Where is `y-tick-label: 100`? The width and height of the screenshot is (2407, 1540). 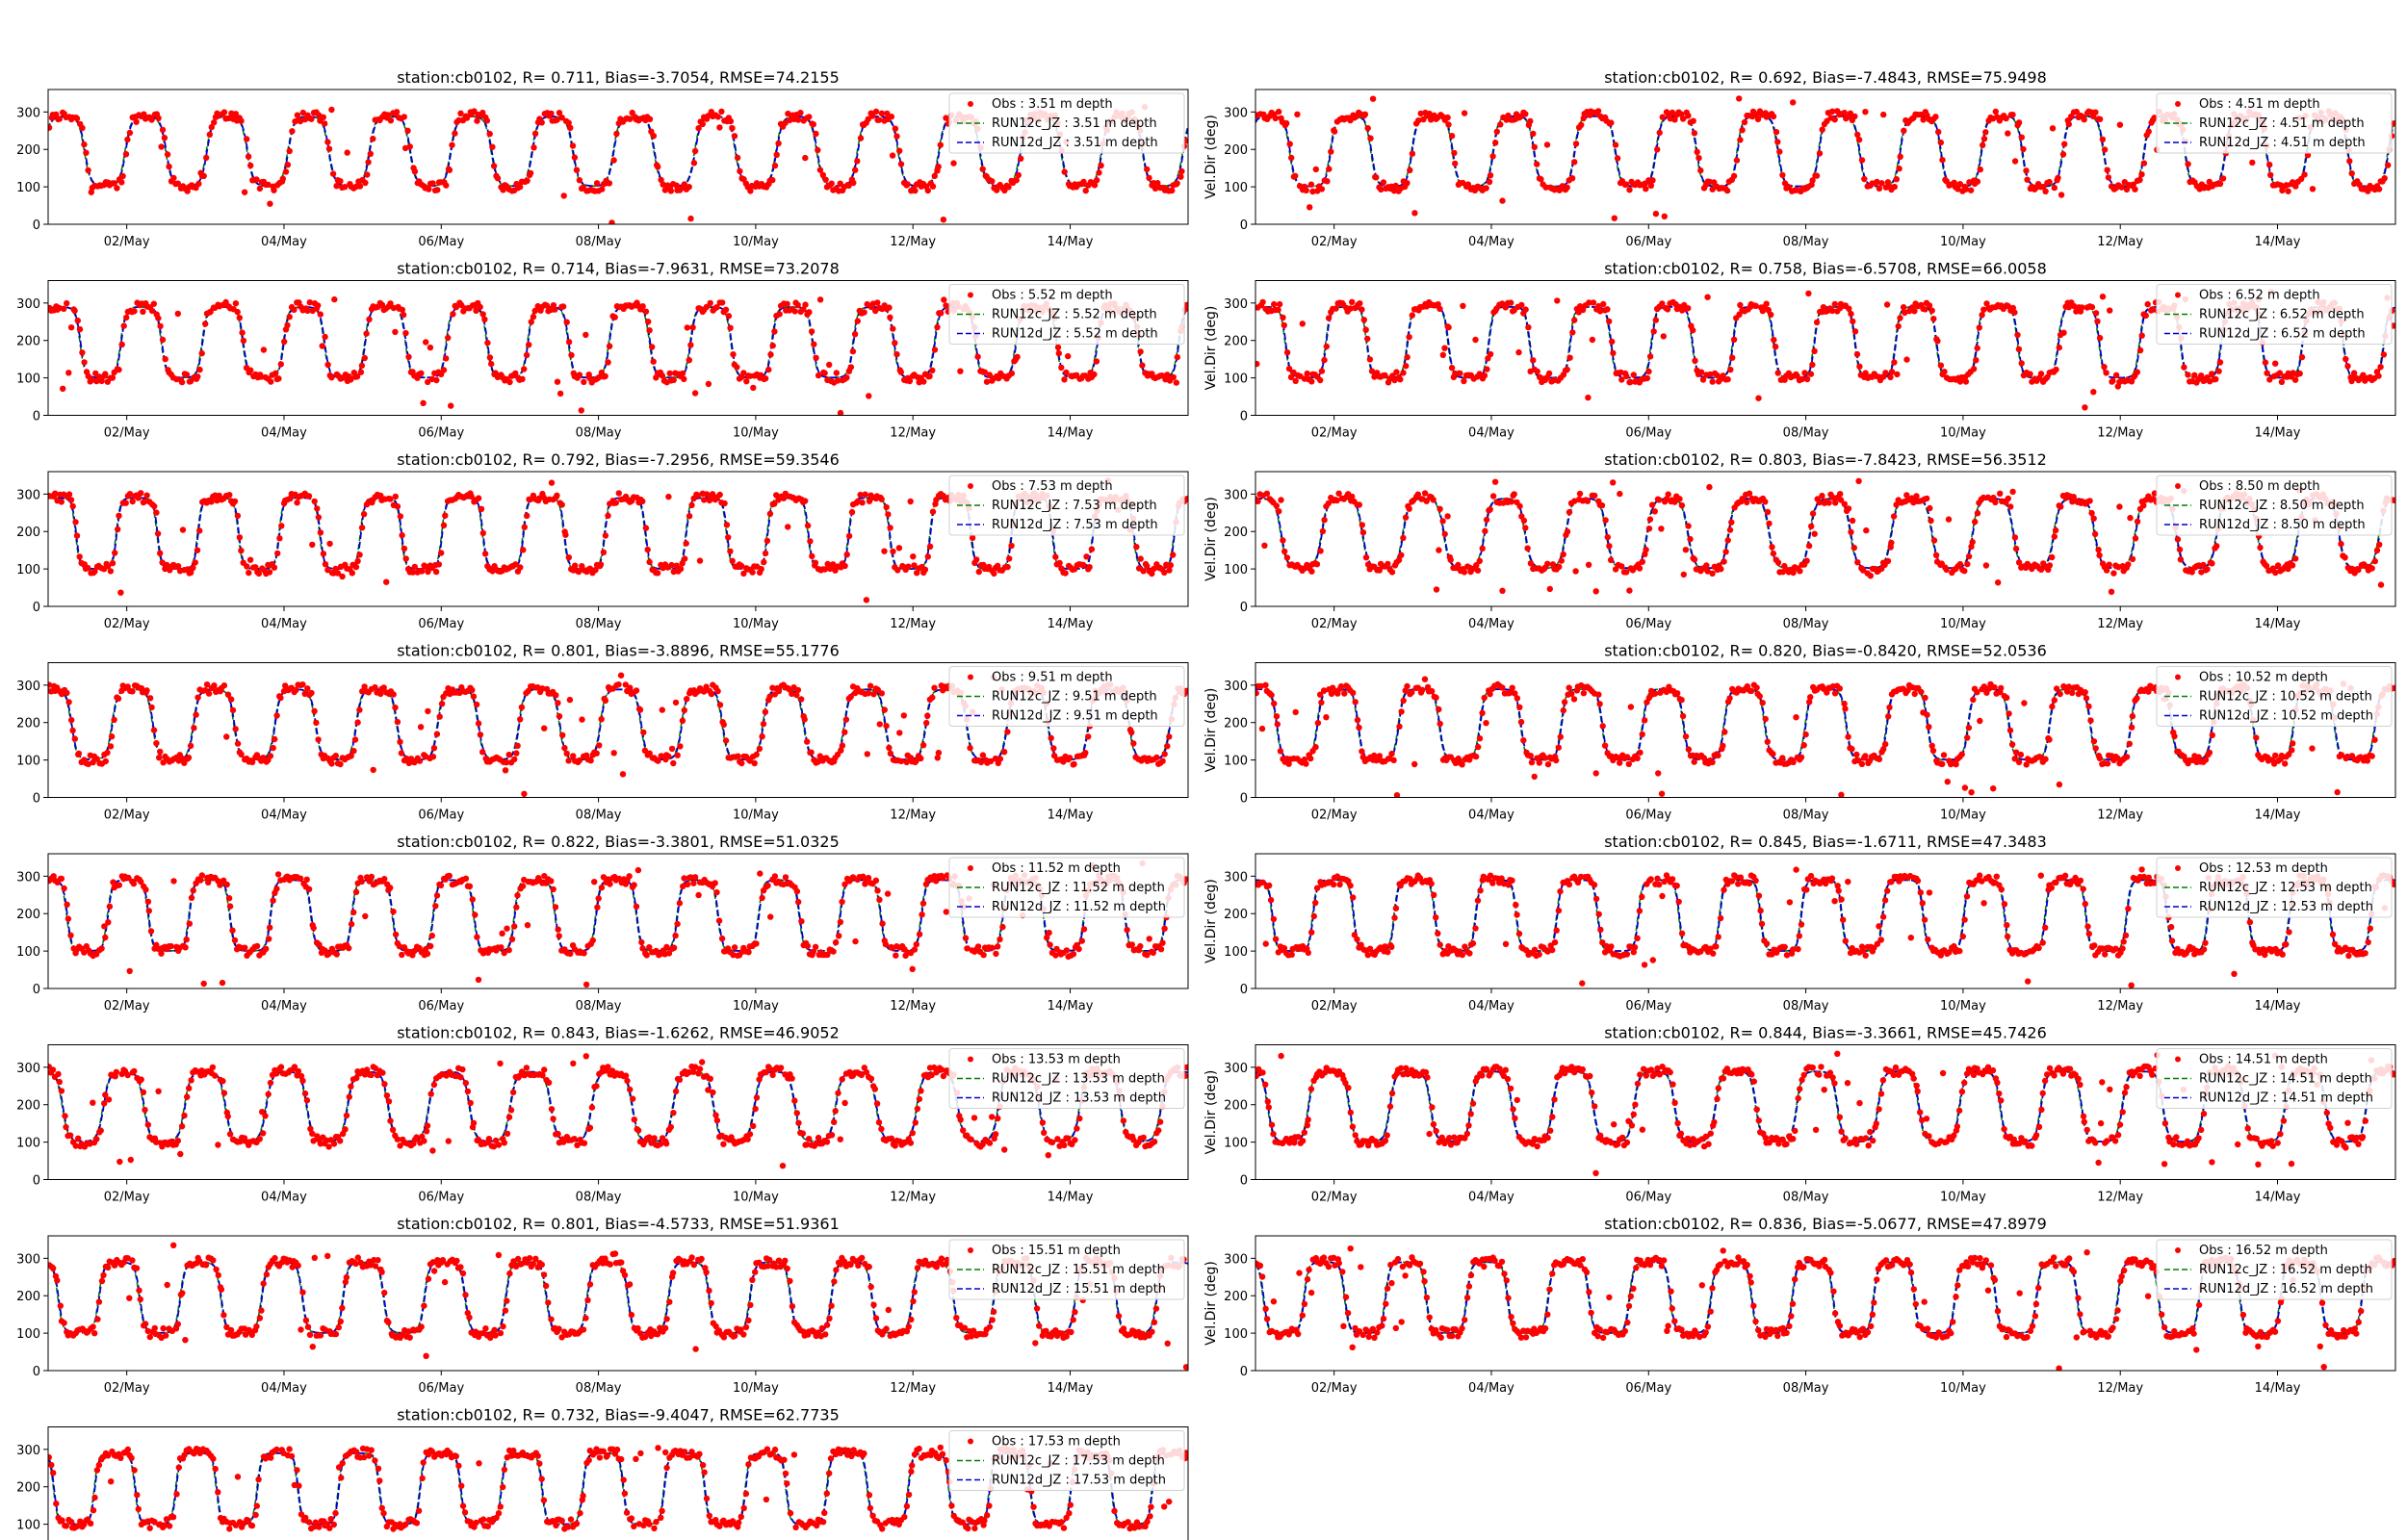 y-tick-label: 100 is located at coordinates (1236, 188).